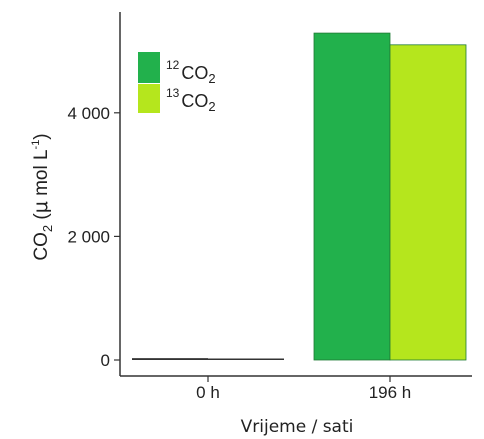  What do you see at coordinates (149, 98) in the screenshot?
I see `legend-swatch-13co2` at bounding box center [149, 98].